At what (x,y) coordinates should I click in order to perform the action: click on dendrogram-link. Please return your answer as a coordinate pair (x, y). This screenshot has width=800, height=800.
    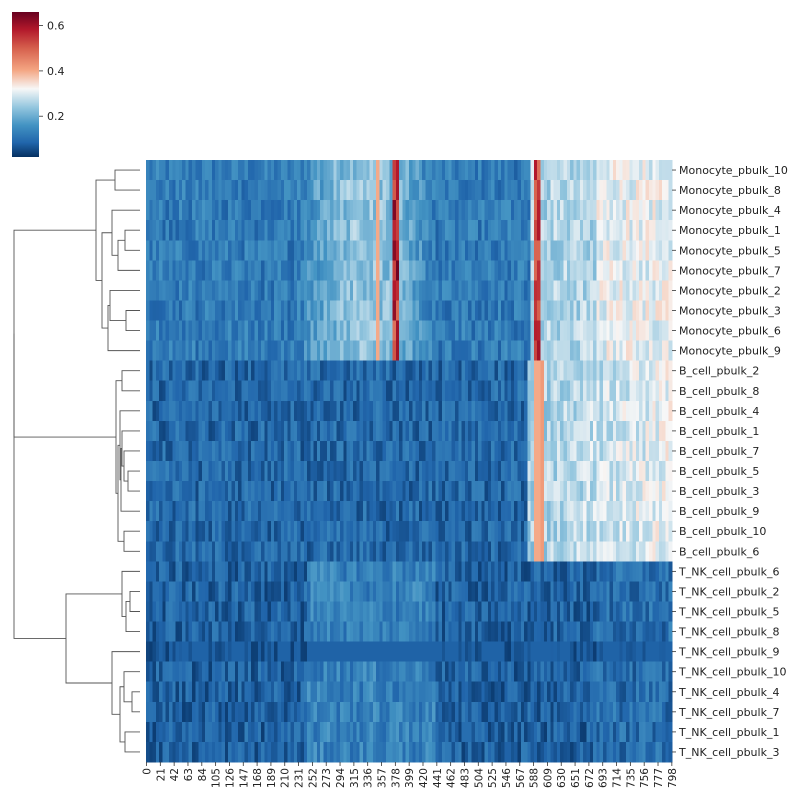
    Looking at the image, I should click on (134, 601).